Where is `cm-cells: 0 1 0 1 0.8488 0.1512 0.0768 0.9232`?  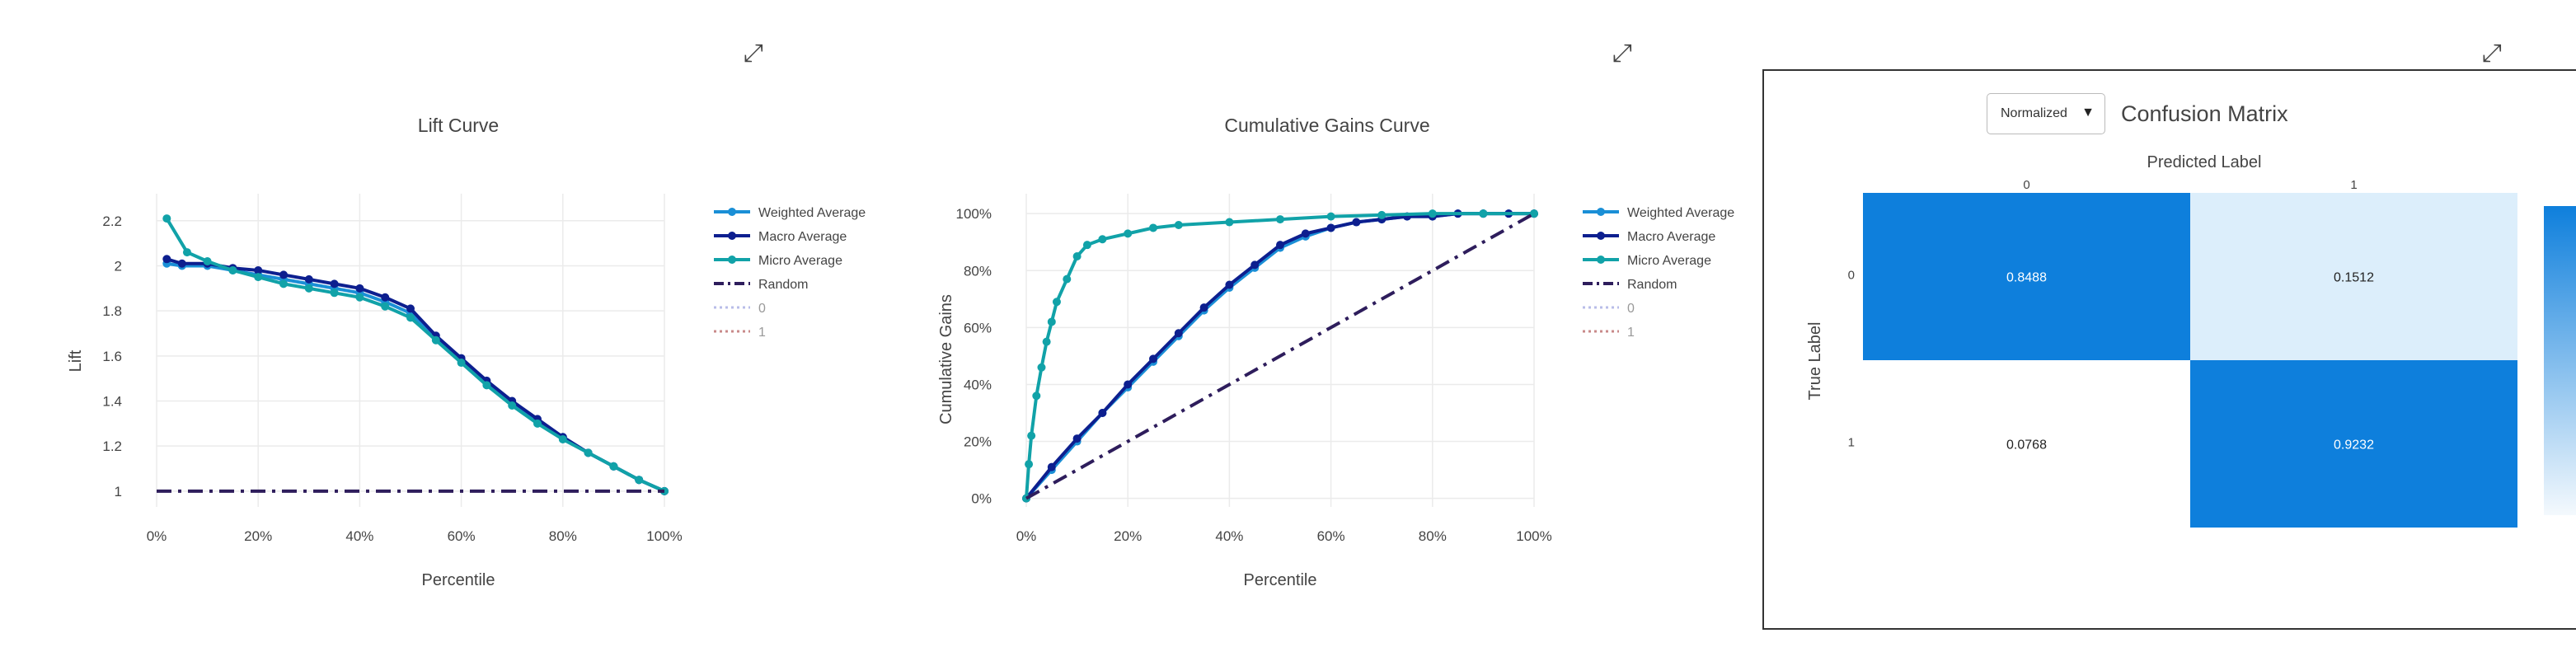
cm-cells: 0 1 0 1 0.8488 0.1512 0.0768 0.9232 is located at coordinates (2182, 353).